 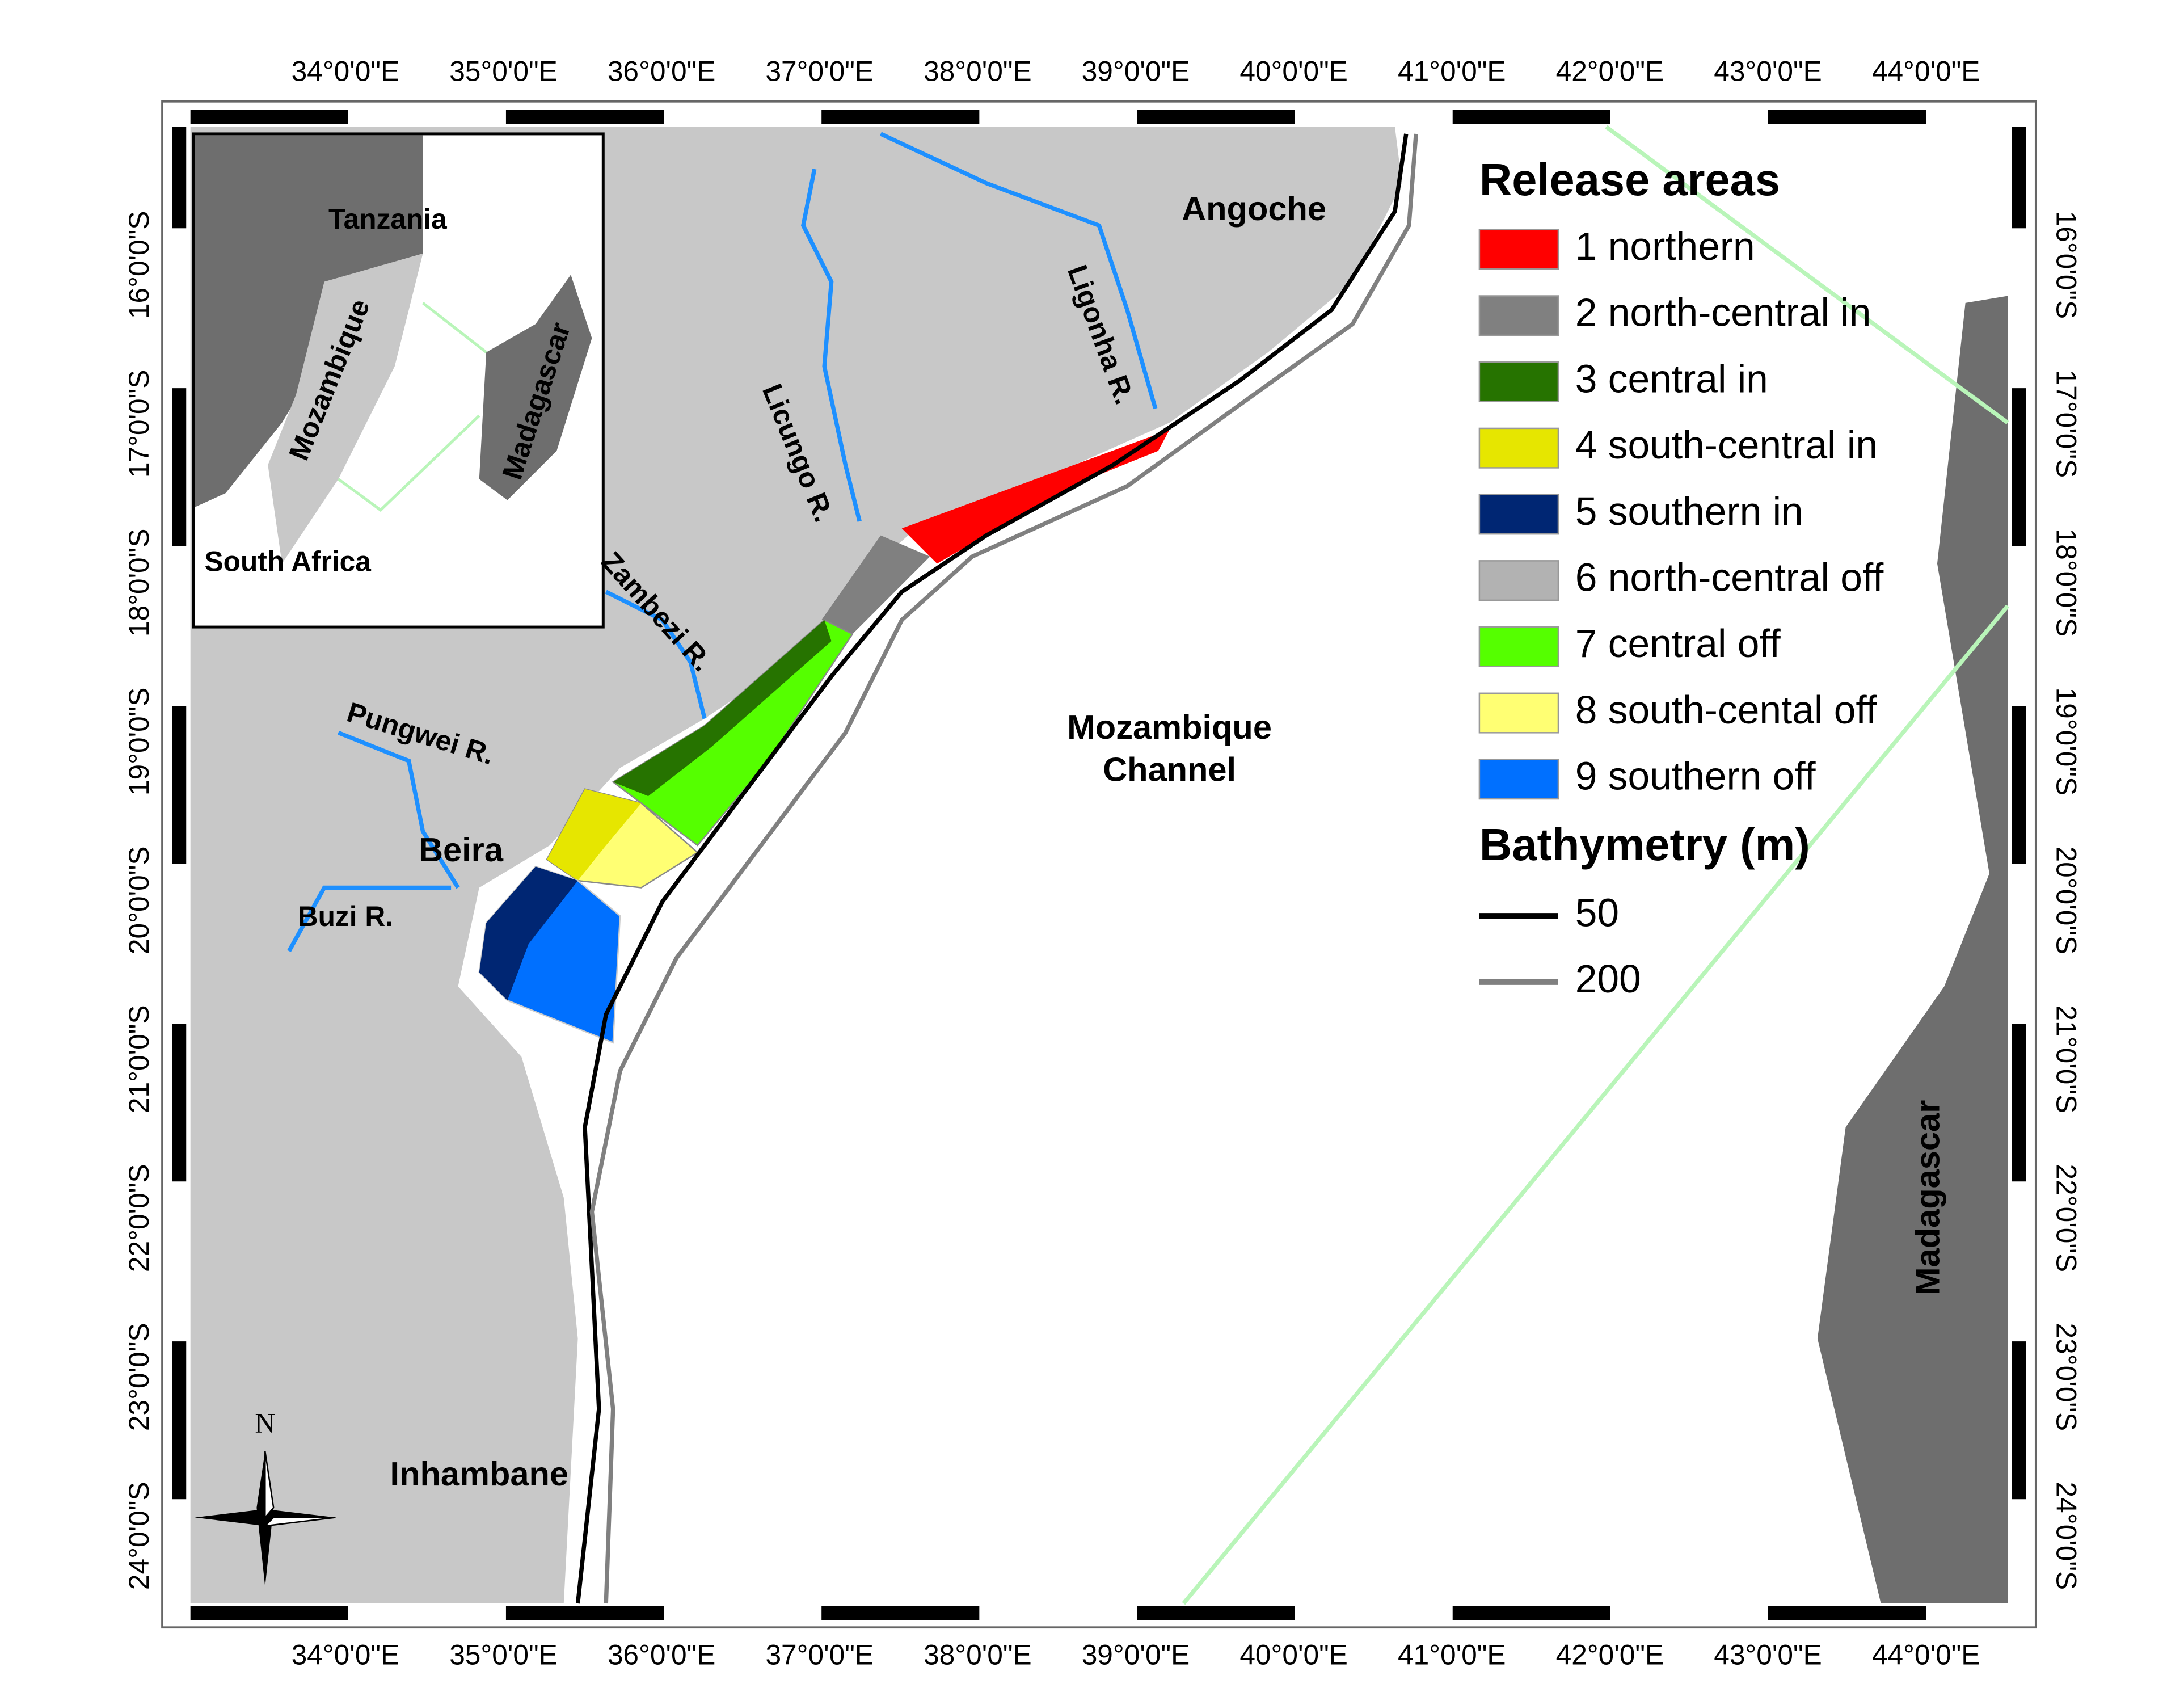 I want to click on legend-label: 9 southern off, so click(x=1695, y=776).